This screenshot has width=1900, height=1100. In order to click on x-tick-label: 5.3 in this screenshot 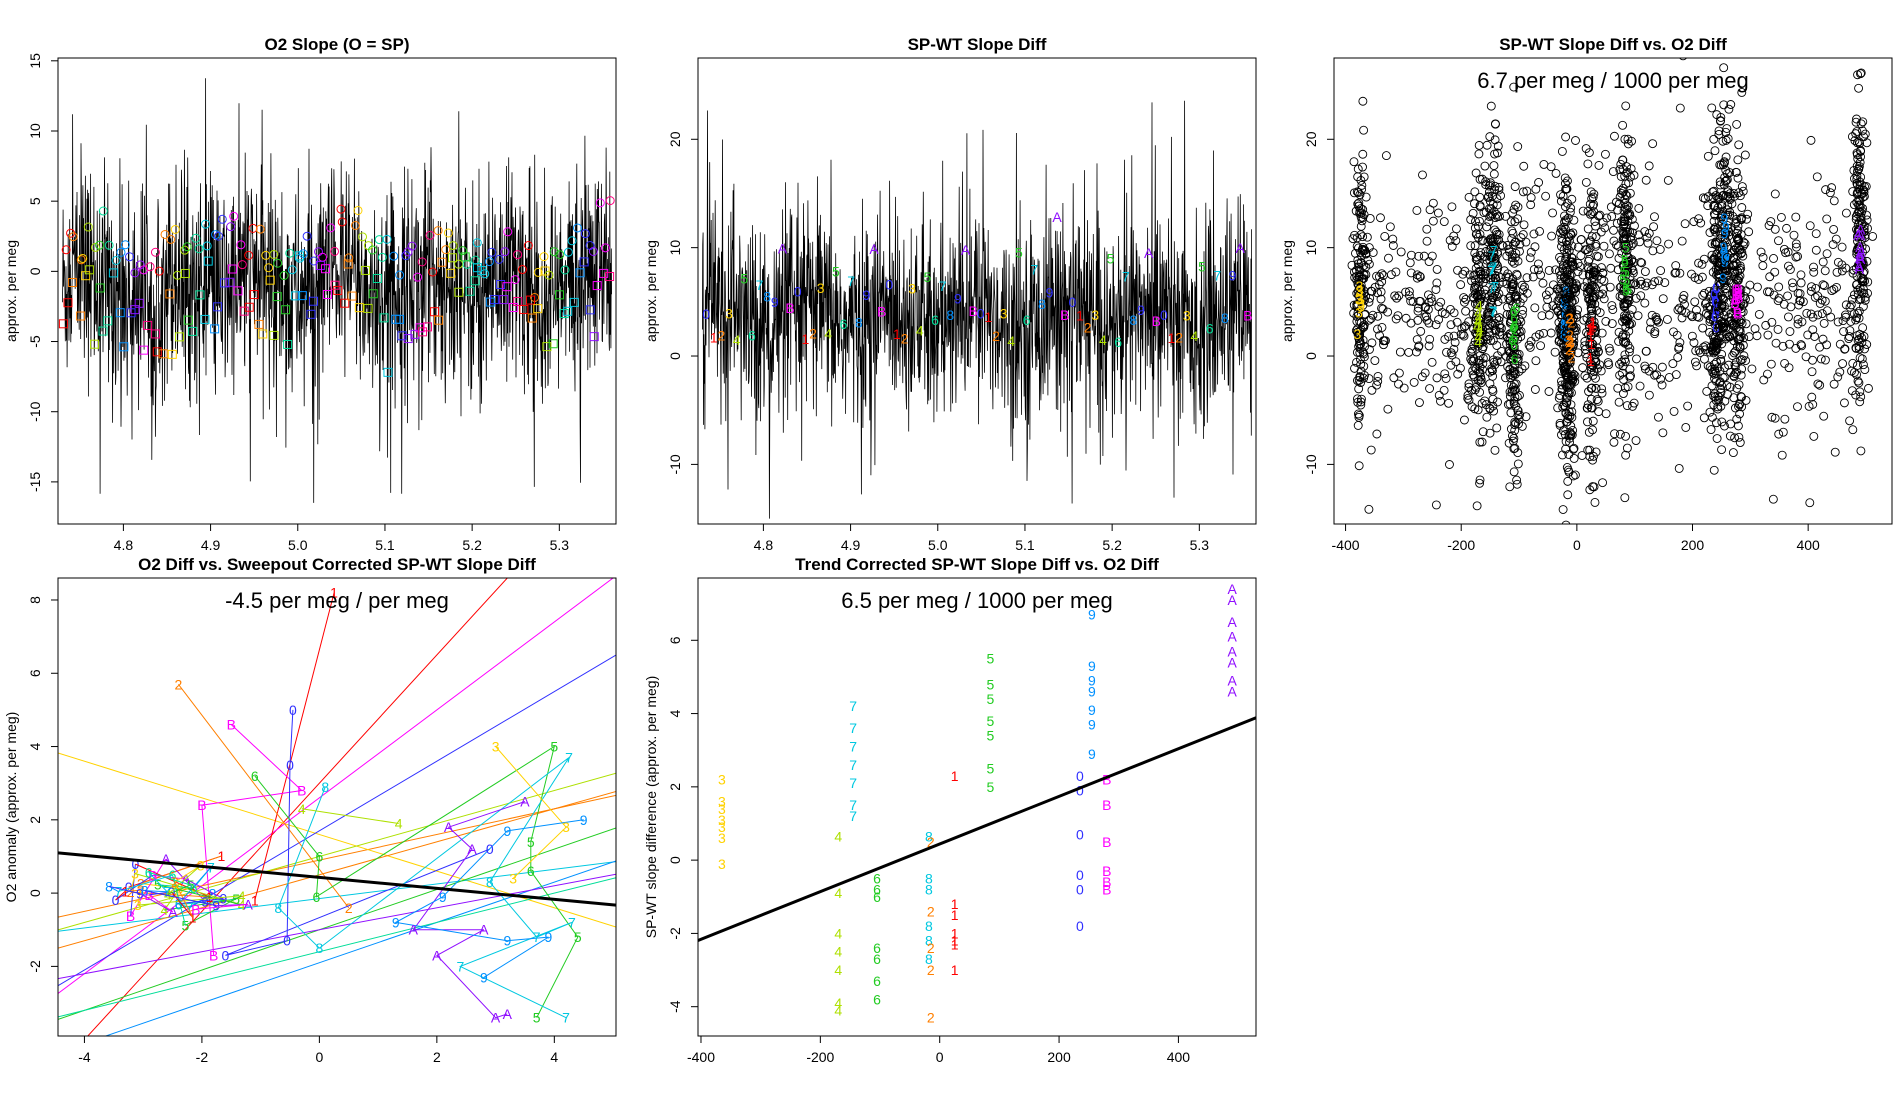, I will do `click(1200, 545)`.